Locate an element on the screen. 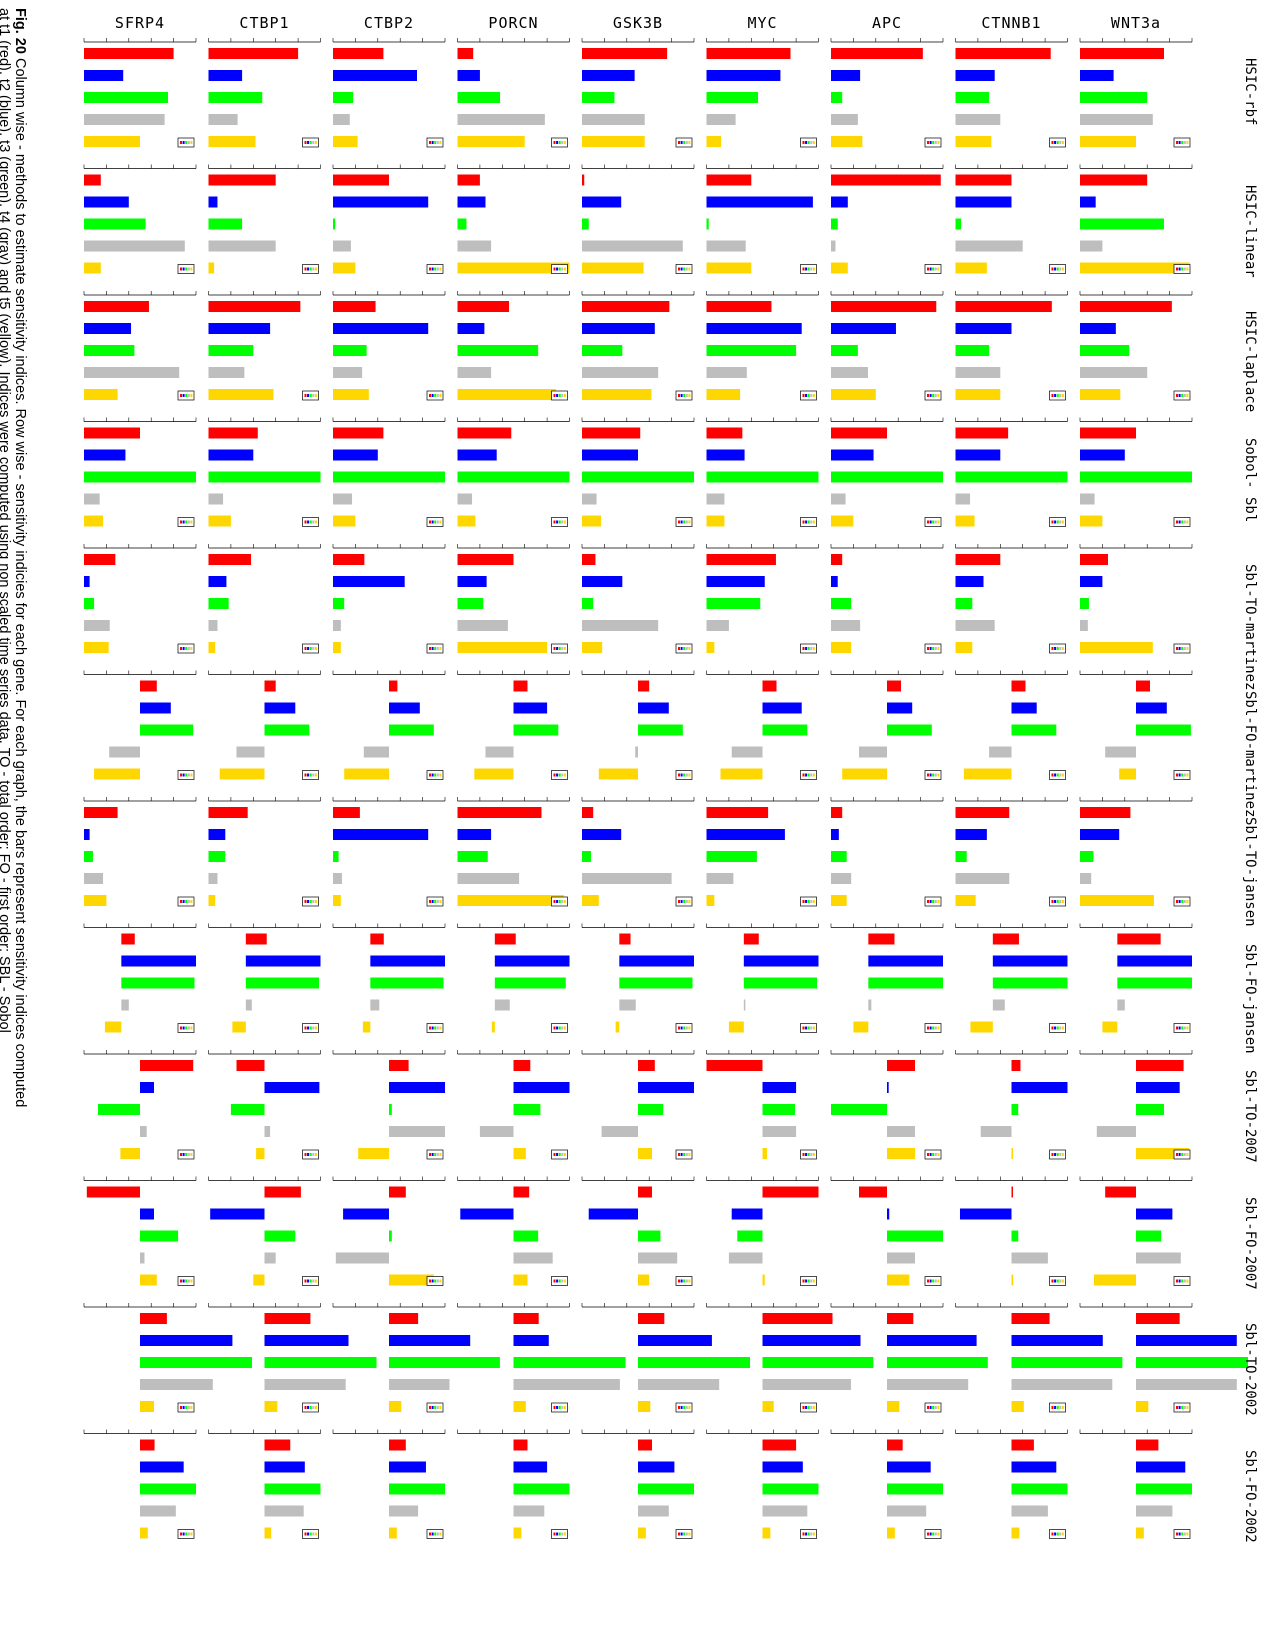  gene-label: SFRP4 is located at coordinates (140, 23).